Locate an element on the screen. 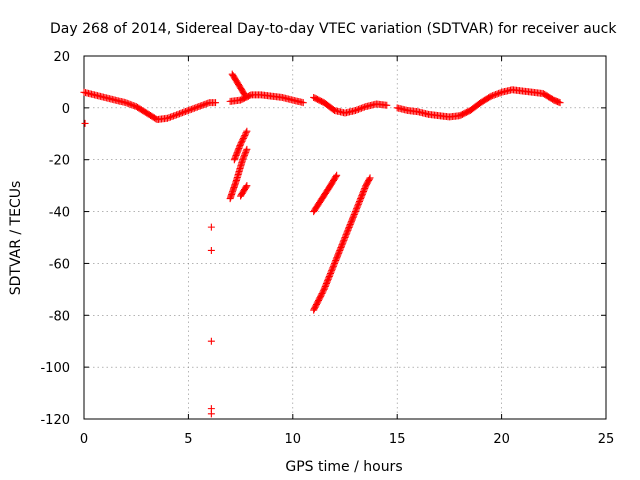  y-tick-label: 0 is located at coordinates (66, 109).